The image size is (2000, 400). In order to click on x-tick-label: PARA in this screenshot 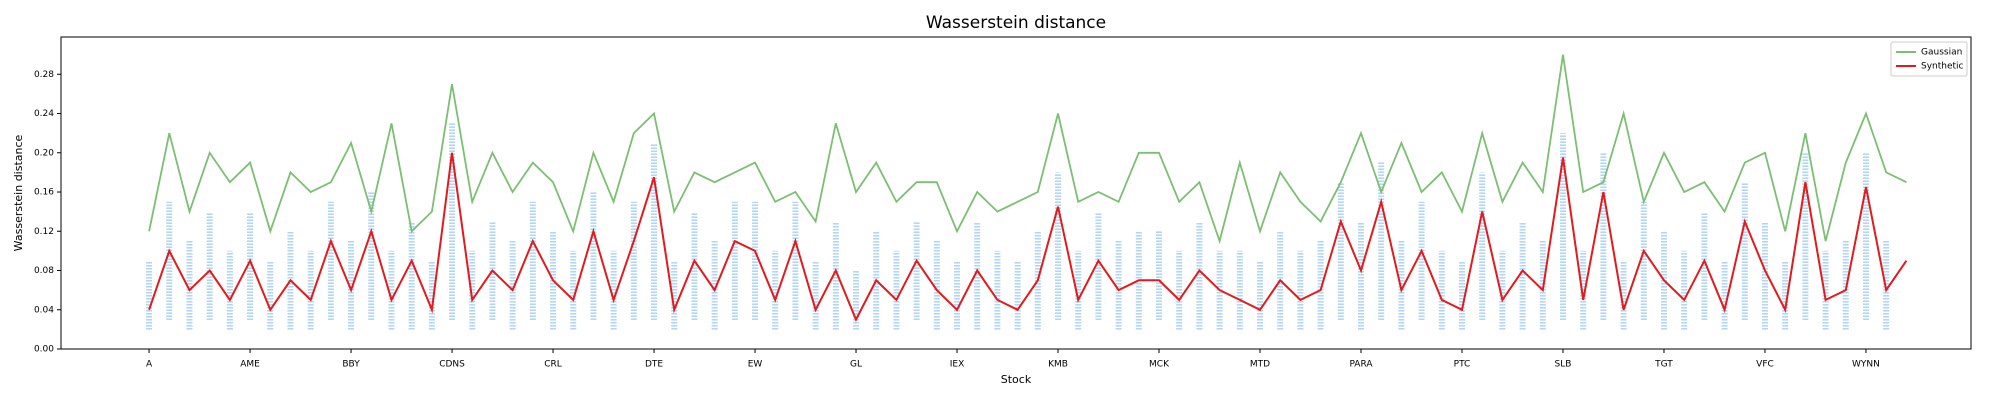, I will do `click(1361, 365)`.